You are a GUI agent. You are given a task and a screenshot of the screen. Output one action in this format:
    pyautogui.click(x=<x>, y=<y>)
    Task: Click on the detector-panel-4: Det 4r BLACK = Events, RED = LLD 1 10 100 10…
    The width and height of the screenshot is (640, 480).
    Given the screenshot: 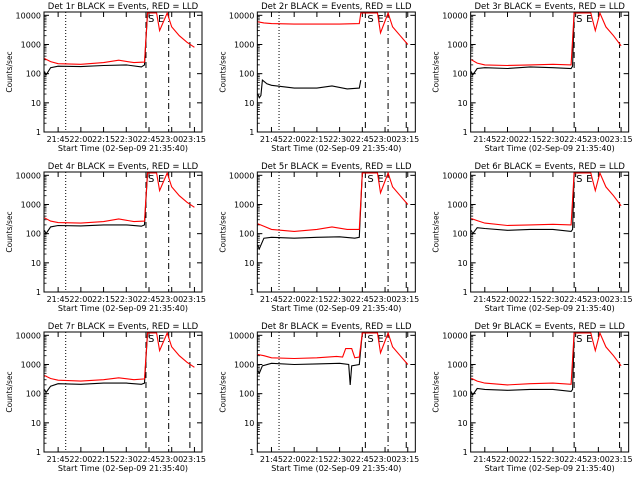 What is the action you would take?
    pyautogui.click(x=105, y=237)
    